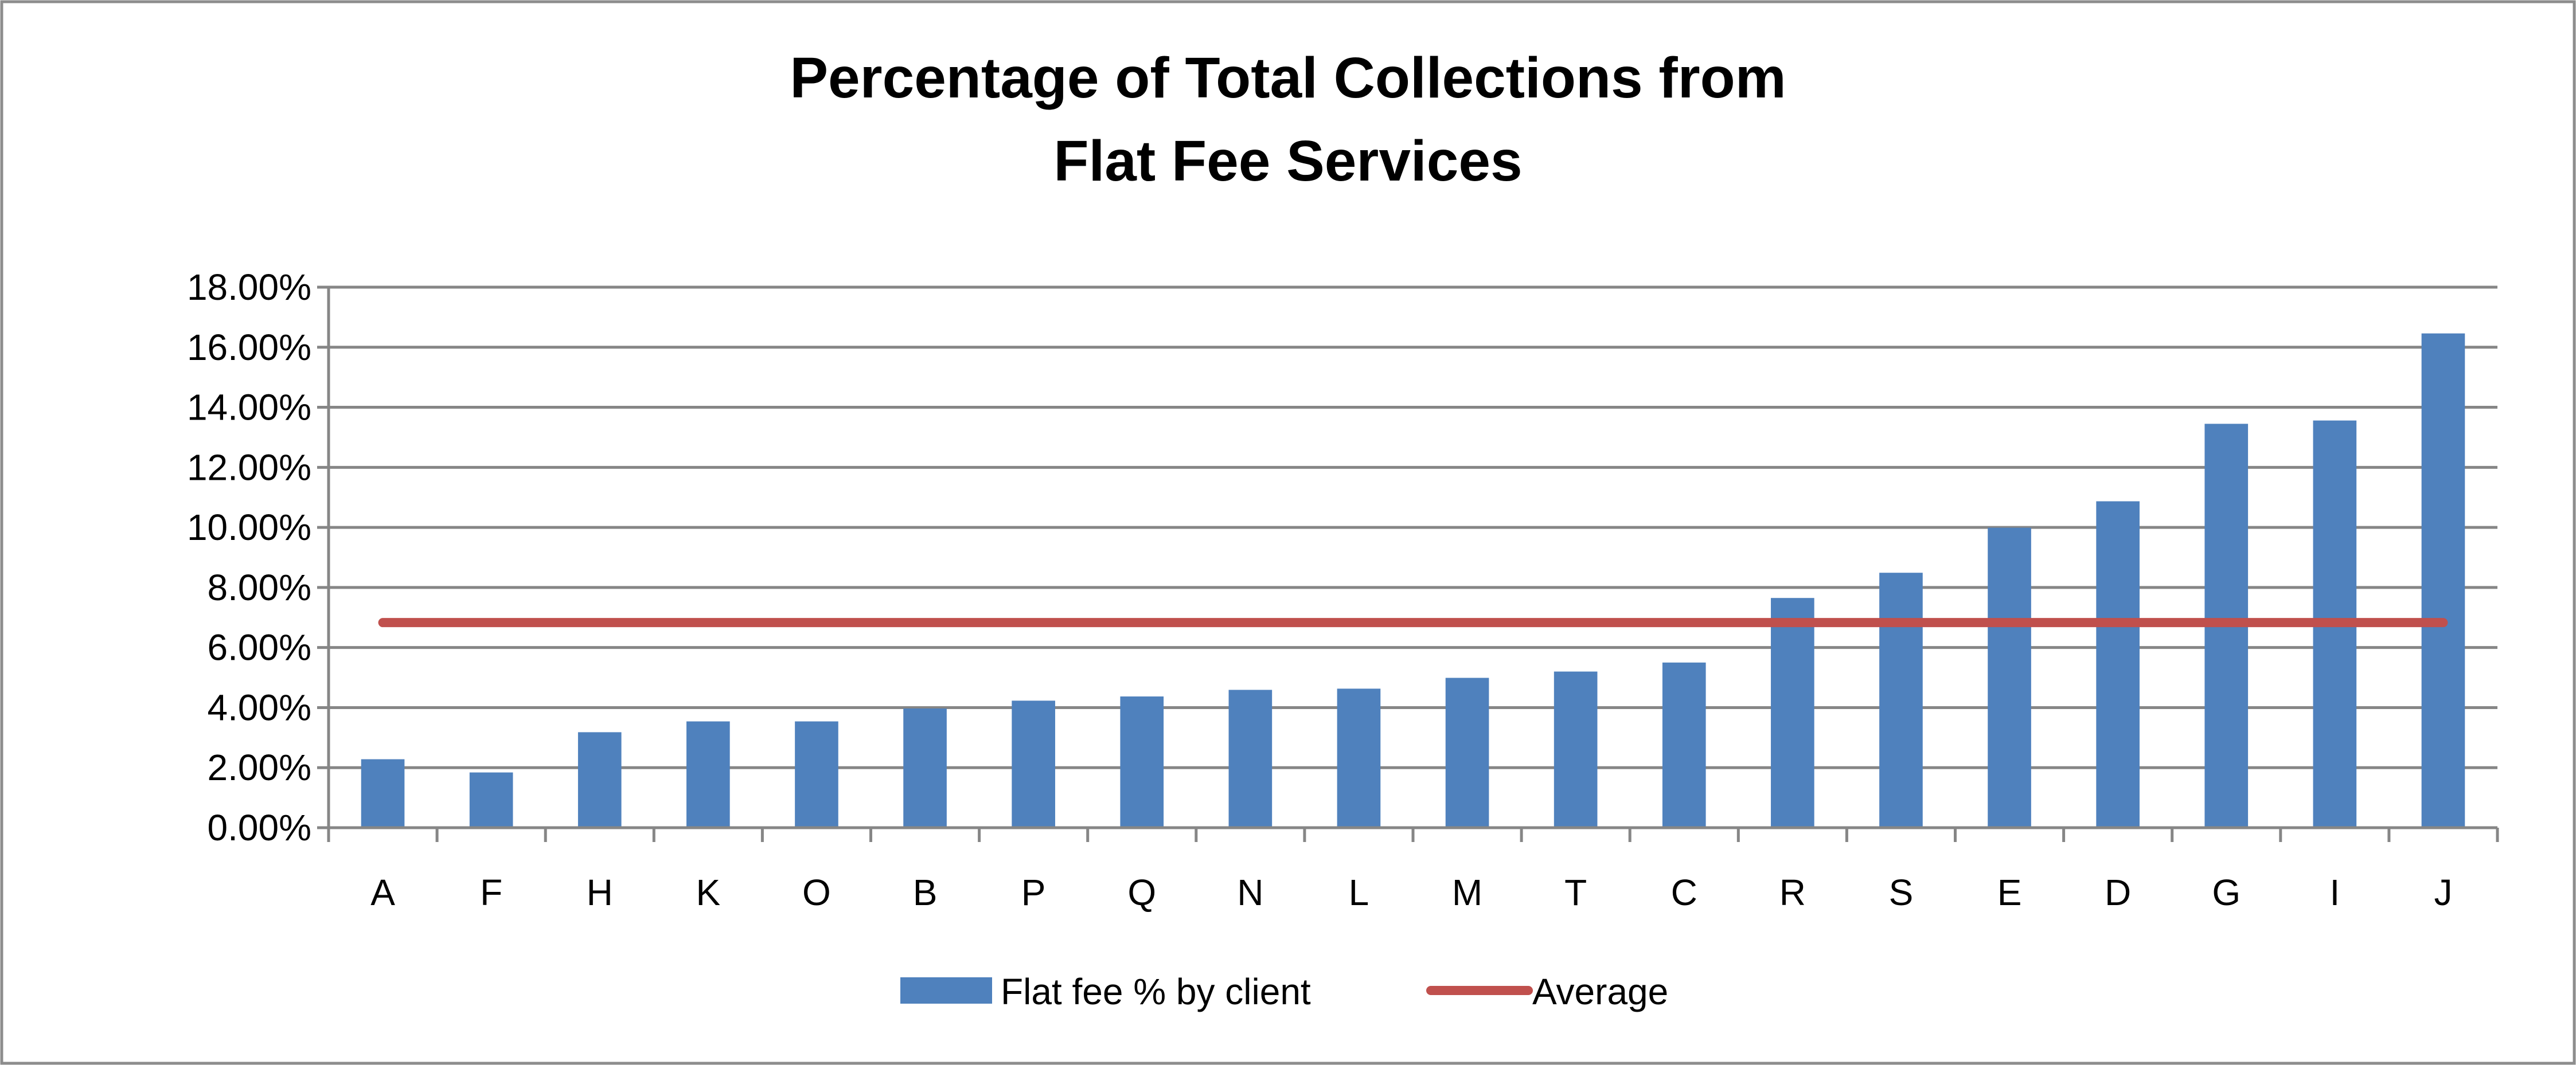  Describe the element at coordinates (1251, 759) in the screenshot. I see `bar-N` at that location.